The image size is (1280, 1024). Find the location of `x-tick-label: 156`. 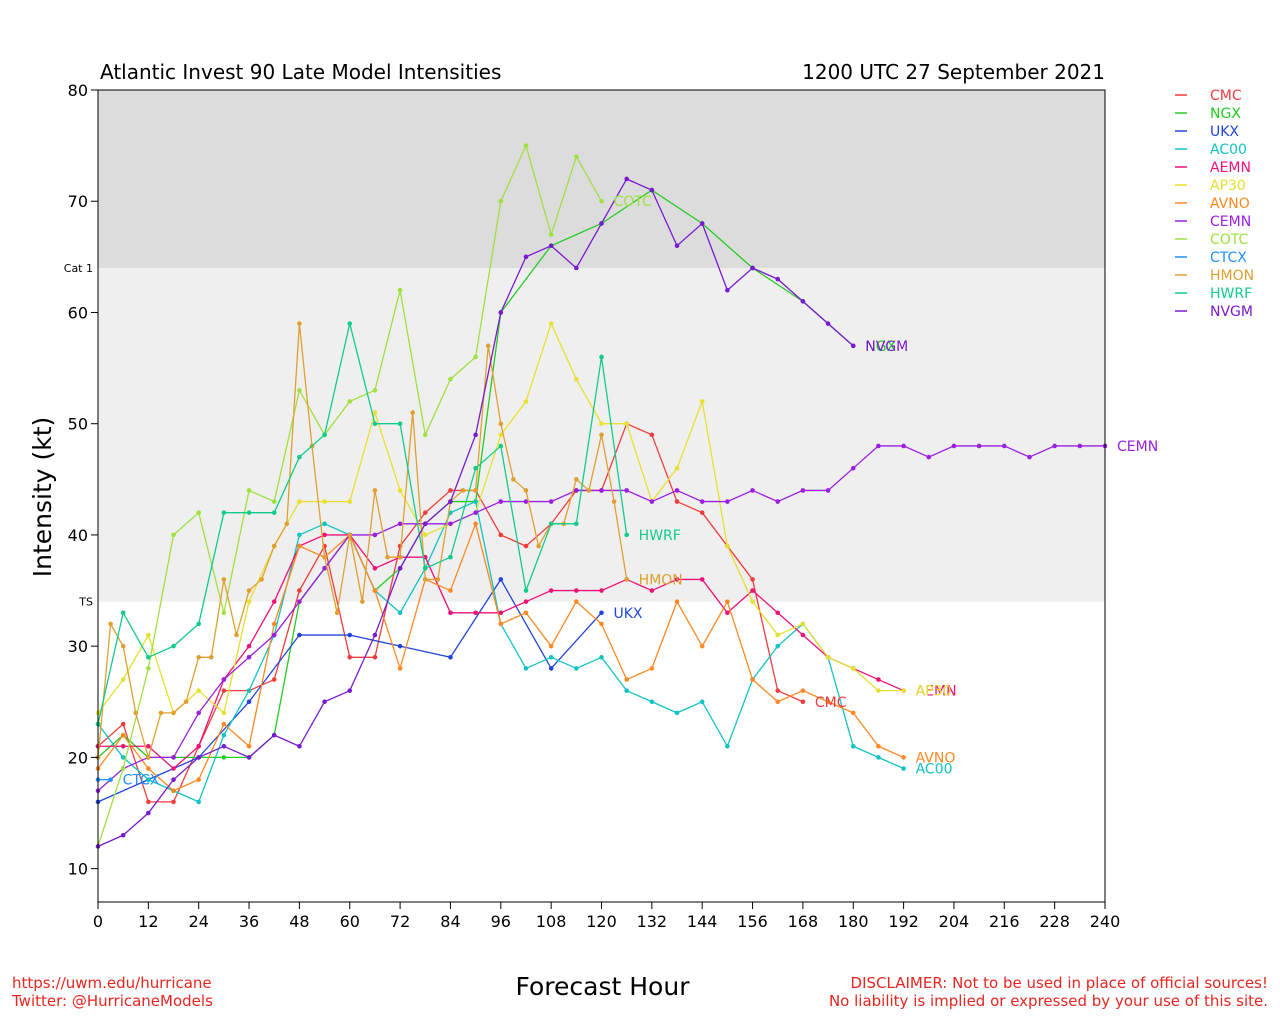

x-tick-label: 156 is located at coordinates (752, 921).